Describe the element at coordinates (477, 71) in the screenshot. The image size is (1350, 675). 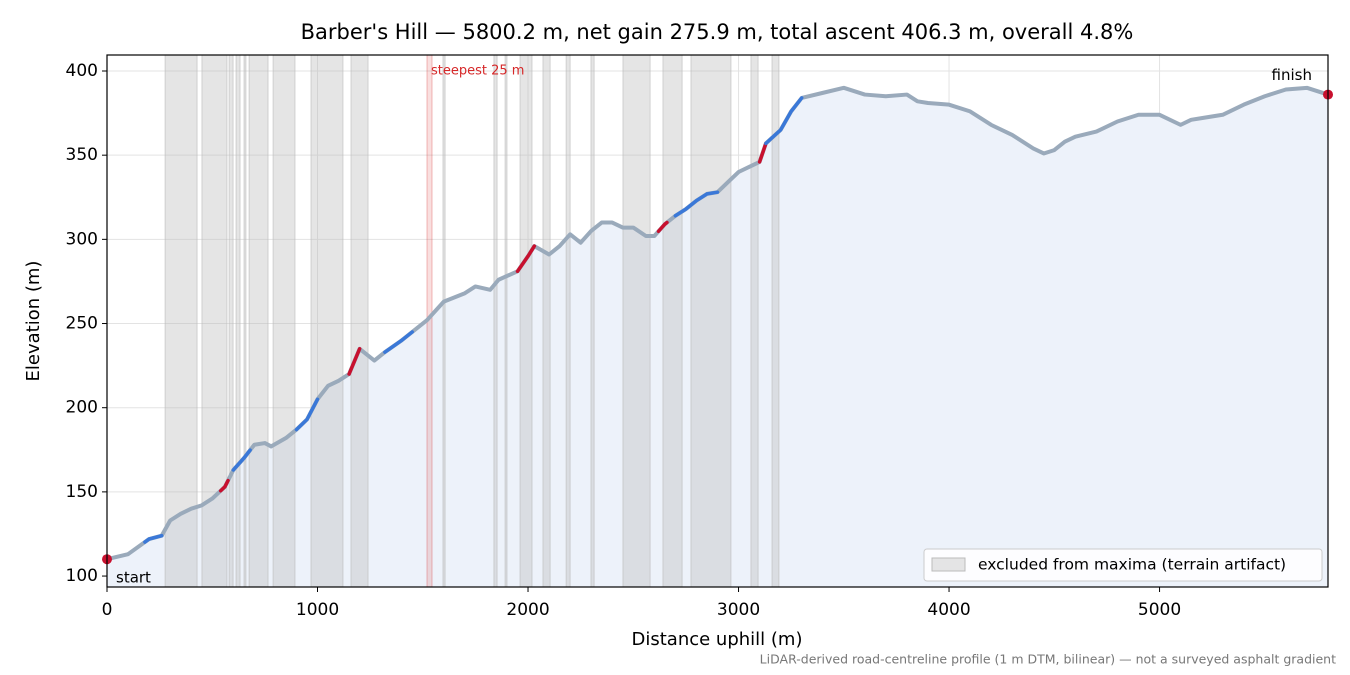
I see `steepest-label: steepest 25 m` at that location.